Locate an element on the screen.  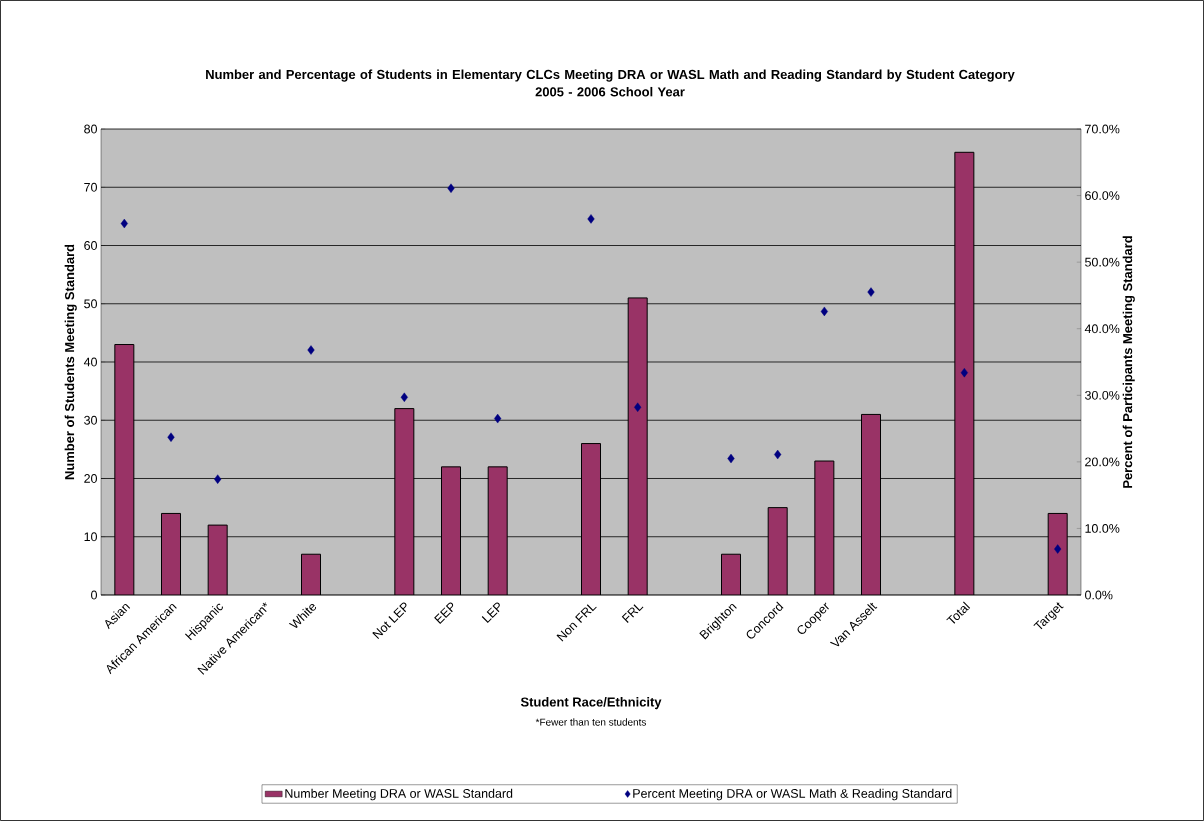
chart-subtitle: 2005 - 2006 School Year is located at coordinates (610, 91).